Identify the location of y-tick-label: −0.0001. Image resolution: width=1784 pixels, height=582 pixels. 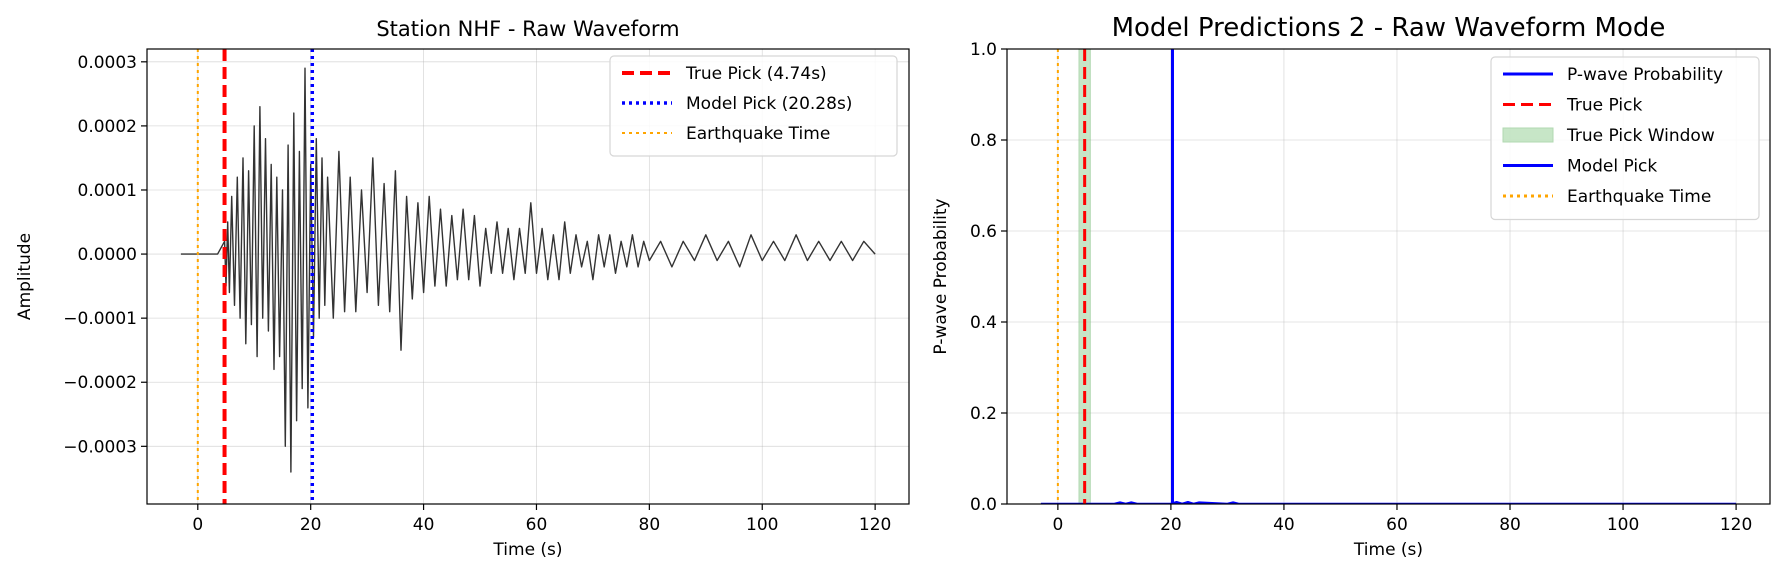
(100, 319).